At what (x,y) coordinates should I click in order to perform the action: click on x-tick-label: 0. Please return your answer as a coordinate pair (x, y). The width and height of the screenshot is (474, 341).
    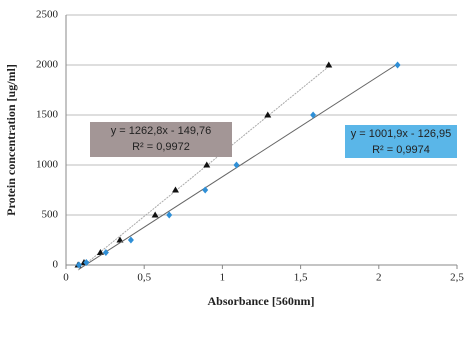
    Looking at the image, I should click on (66, 278).